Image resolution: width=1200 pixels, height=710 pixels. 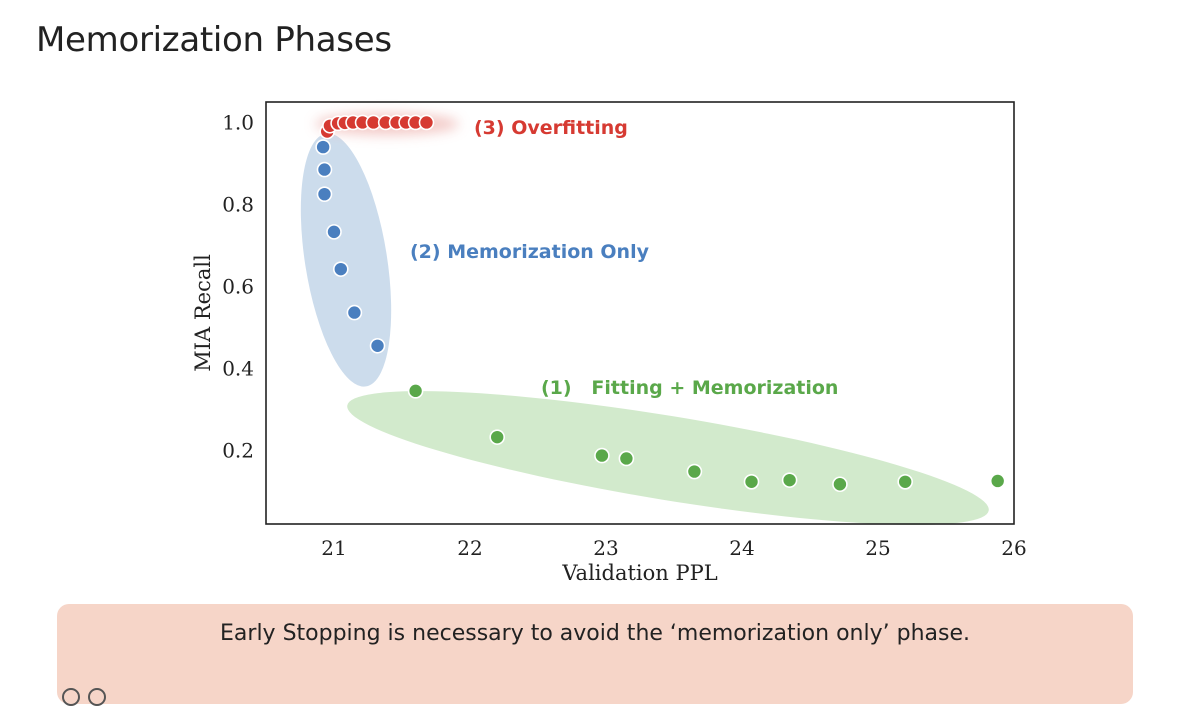 I want to click on series-3-point, so click(x=426, y=122).